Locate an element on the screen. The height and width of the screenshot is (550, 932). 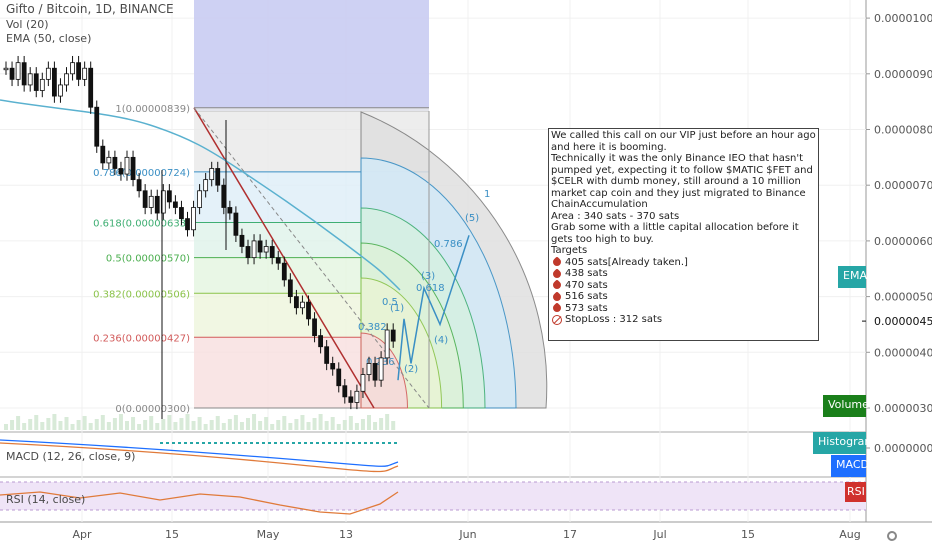
fan-label: 0.5 is located at coordinates (390, 302).